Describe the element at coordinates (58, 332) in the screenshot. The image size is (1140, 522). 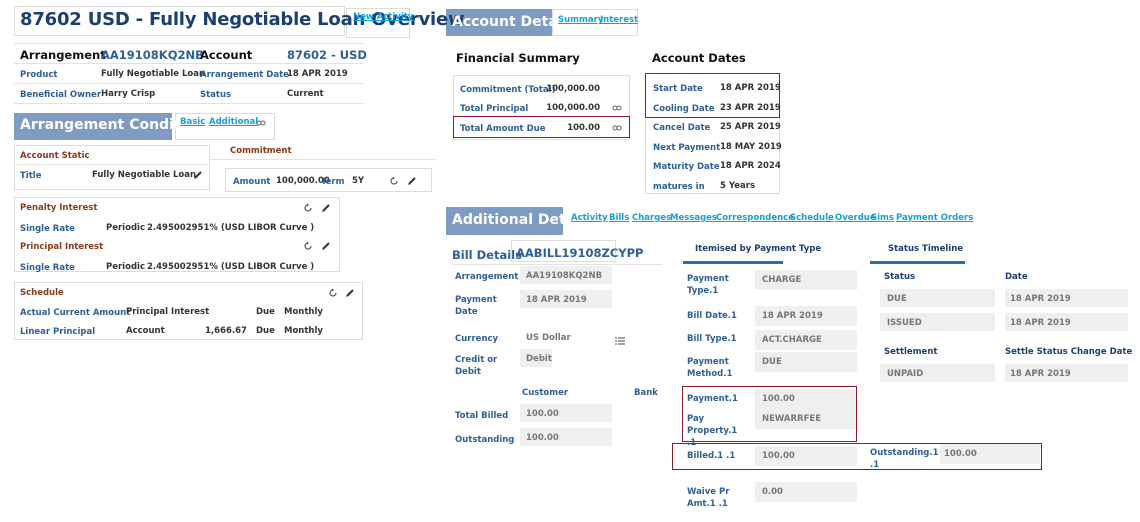
I see `field-label: Linear Principal` at that location.